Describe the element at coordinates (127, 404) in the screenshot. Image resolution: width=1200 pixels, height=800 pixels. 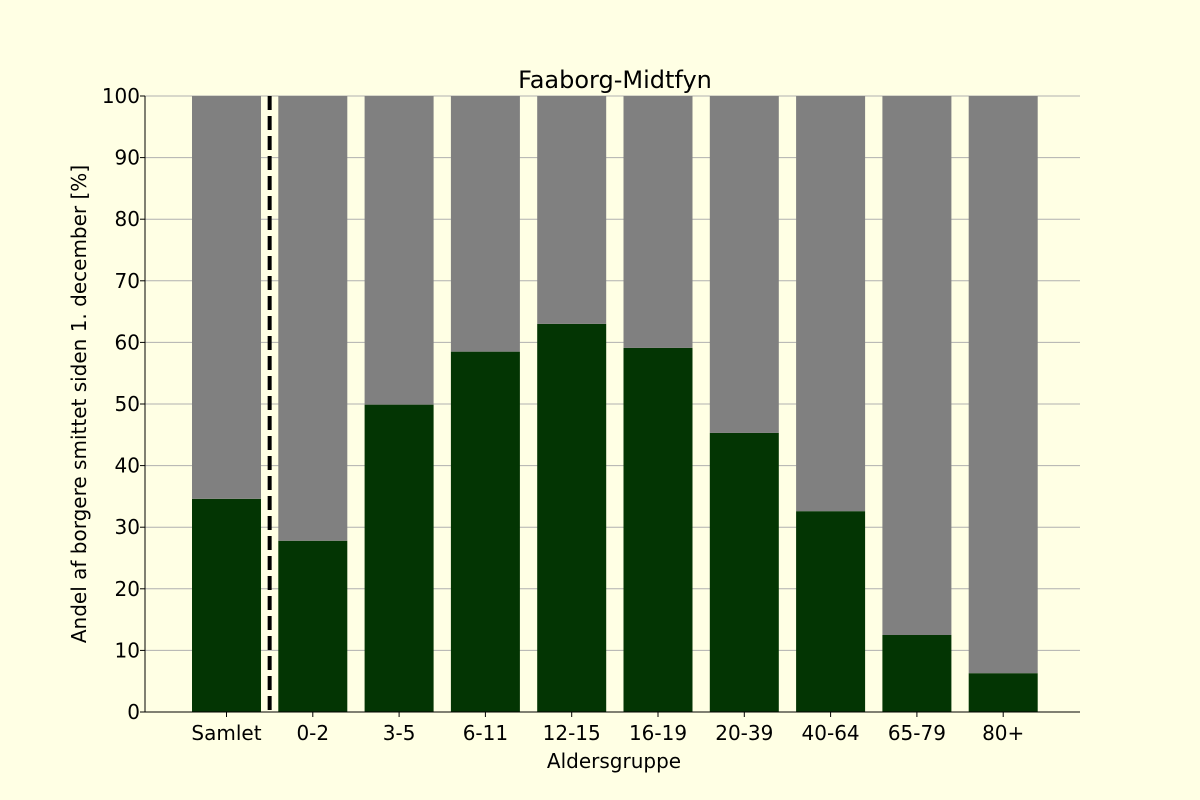
I see `y-tick-label: 50` at that location.